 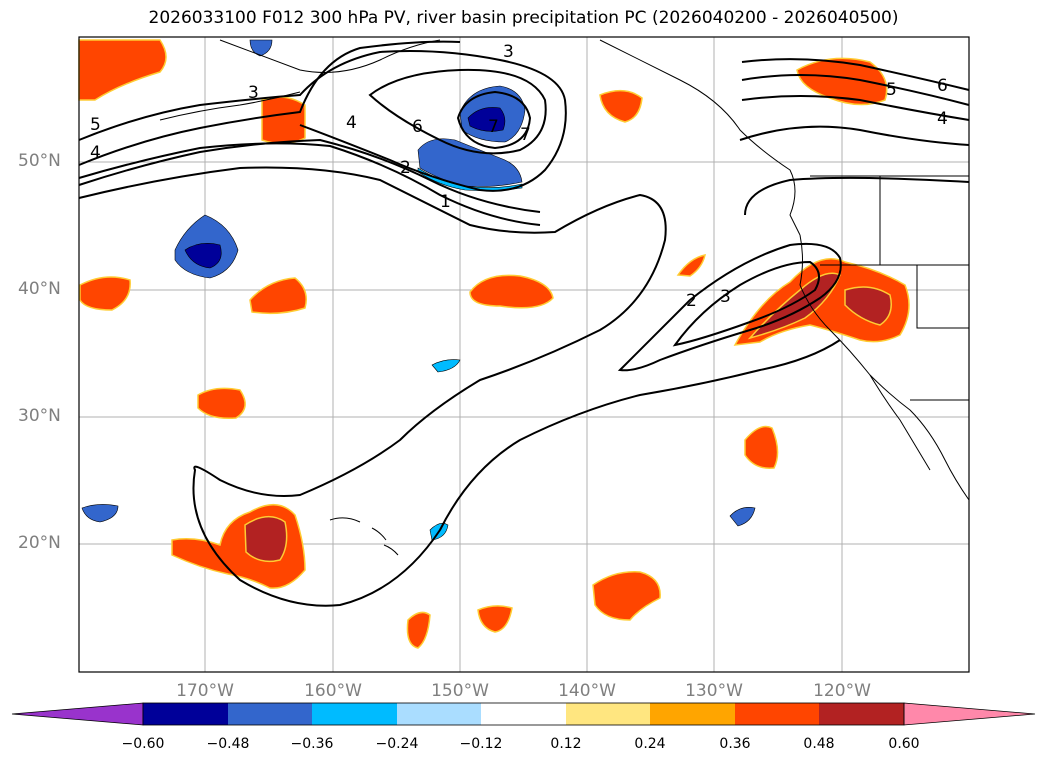 I want to click on colorbar, so click(x=523, y=714).